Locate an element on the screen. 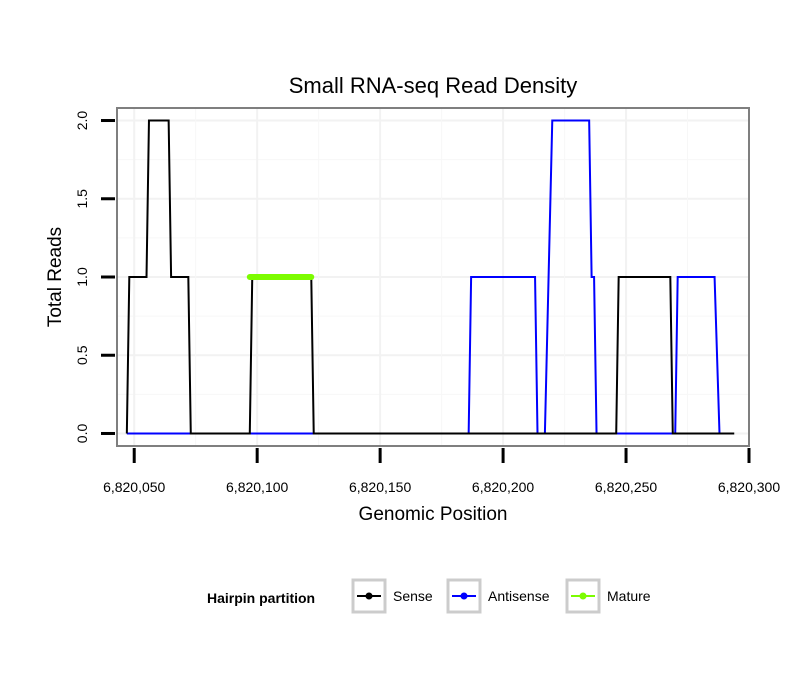 This screenshot has height=690, width=810. y-axis-title: Total Reads is located at coordinates (55, 277).